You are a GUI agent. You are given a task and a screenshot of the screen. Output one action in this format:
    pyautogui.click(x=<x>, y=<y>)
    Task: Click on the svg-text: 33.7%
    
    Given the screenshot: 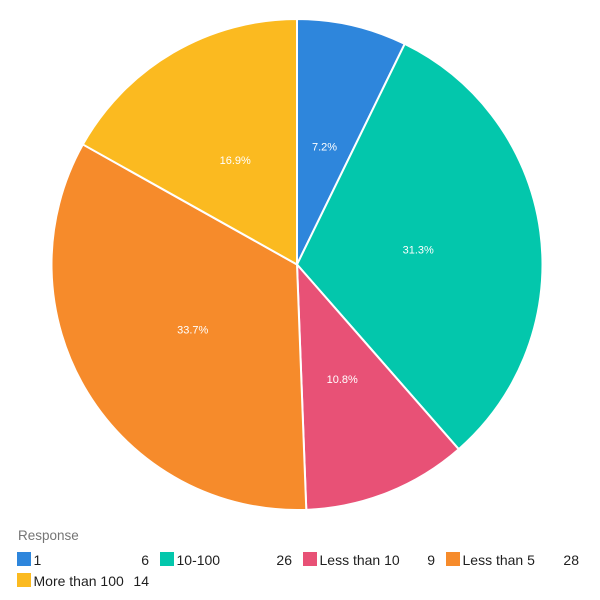 What is the action you would take?
    pyautogui.click(x=192, y=330)
    